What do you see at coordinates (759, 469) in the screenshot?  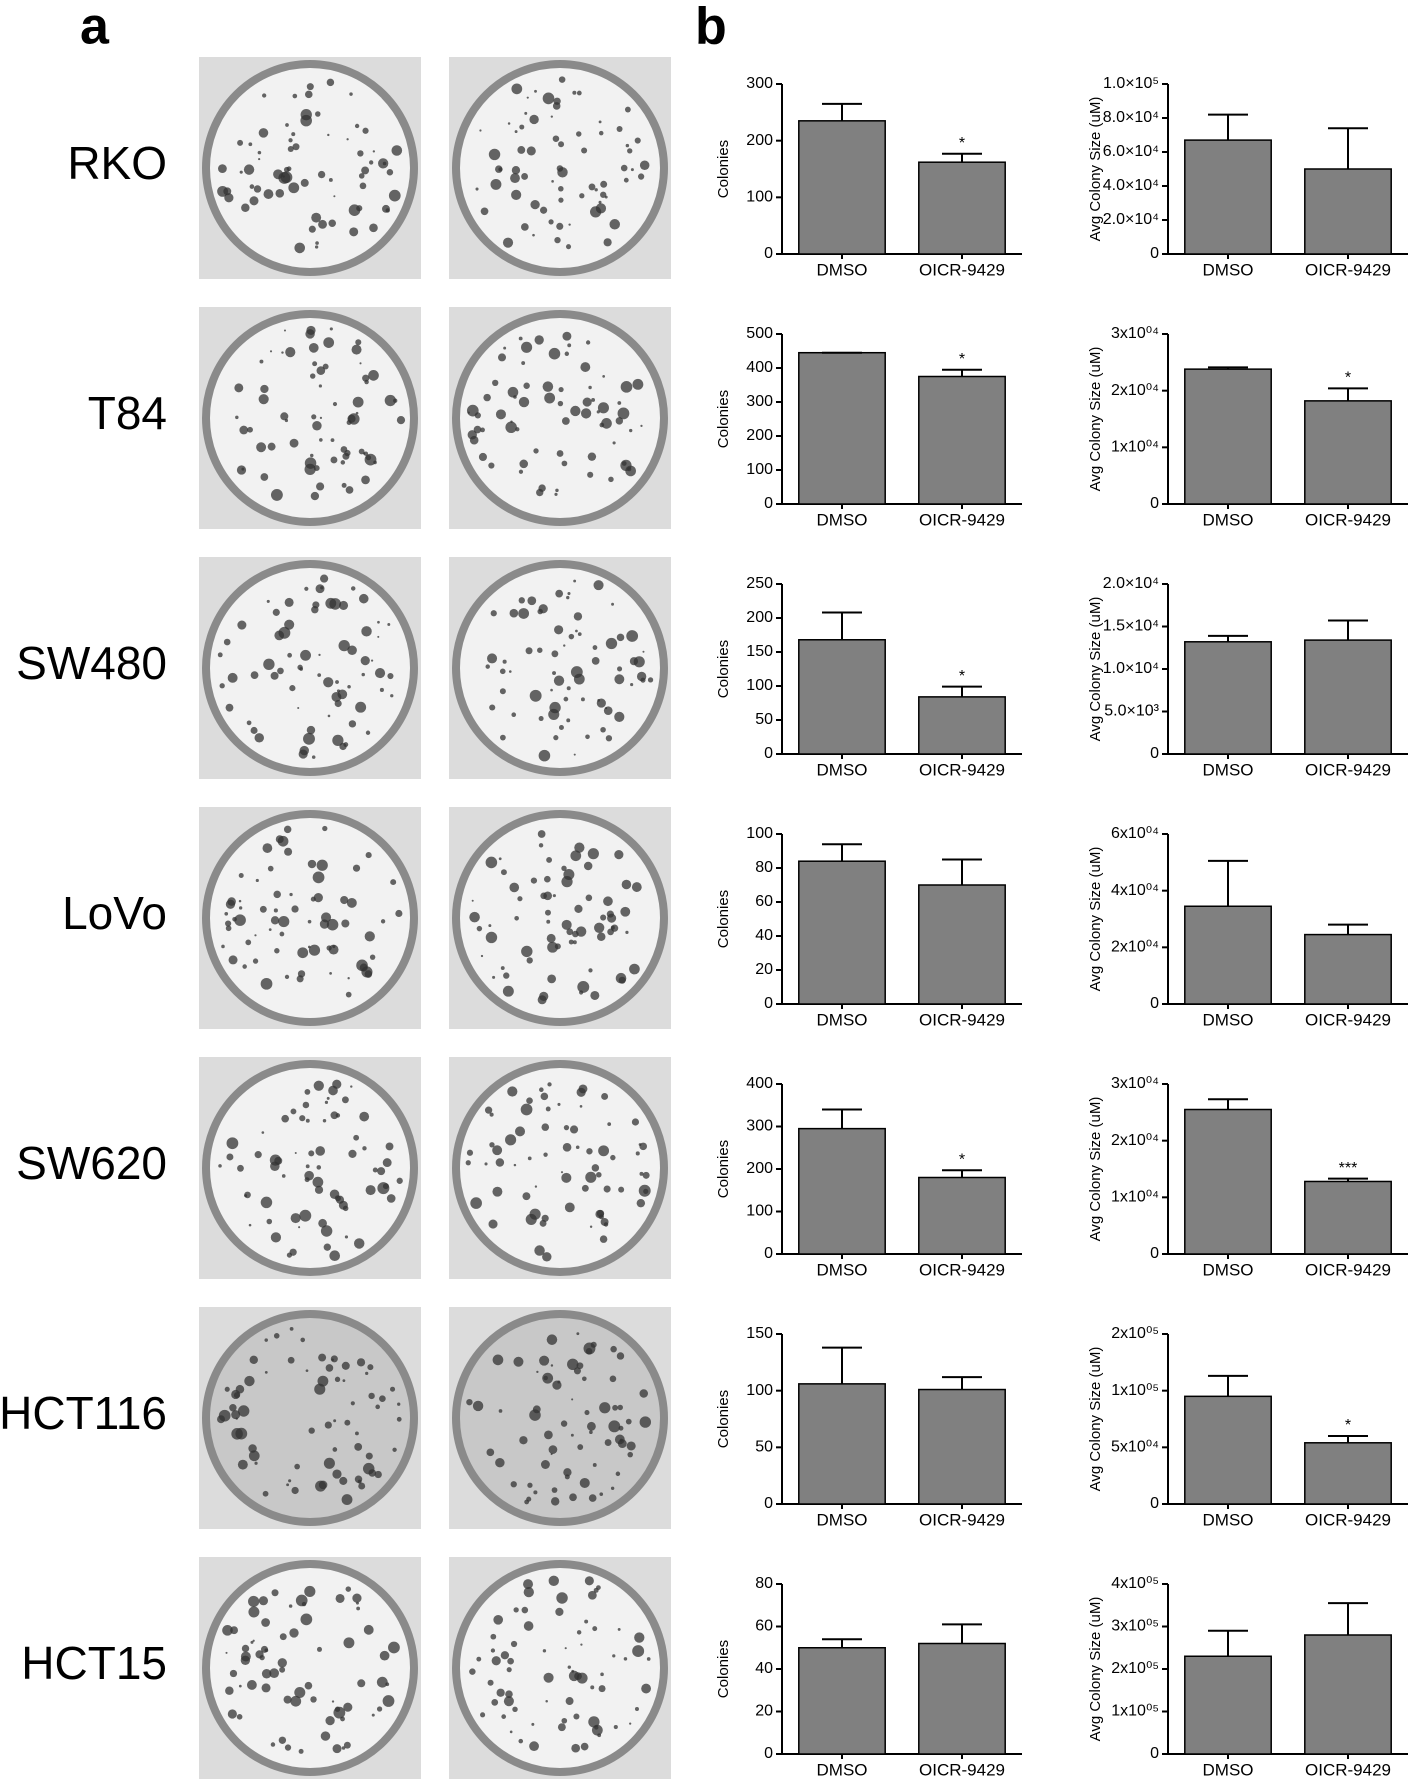 I see `y-tick-label: 100` at bounding box center [759, 469].